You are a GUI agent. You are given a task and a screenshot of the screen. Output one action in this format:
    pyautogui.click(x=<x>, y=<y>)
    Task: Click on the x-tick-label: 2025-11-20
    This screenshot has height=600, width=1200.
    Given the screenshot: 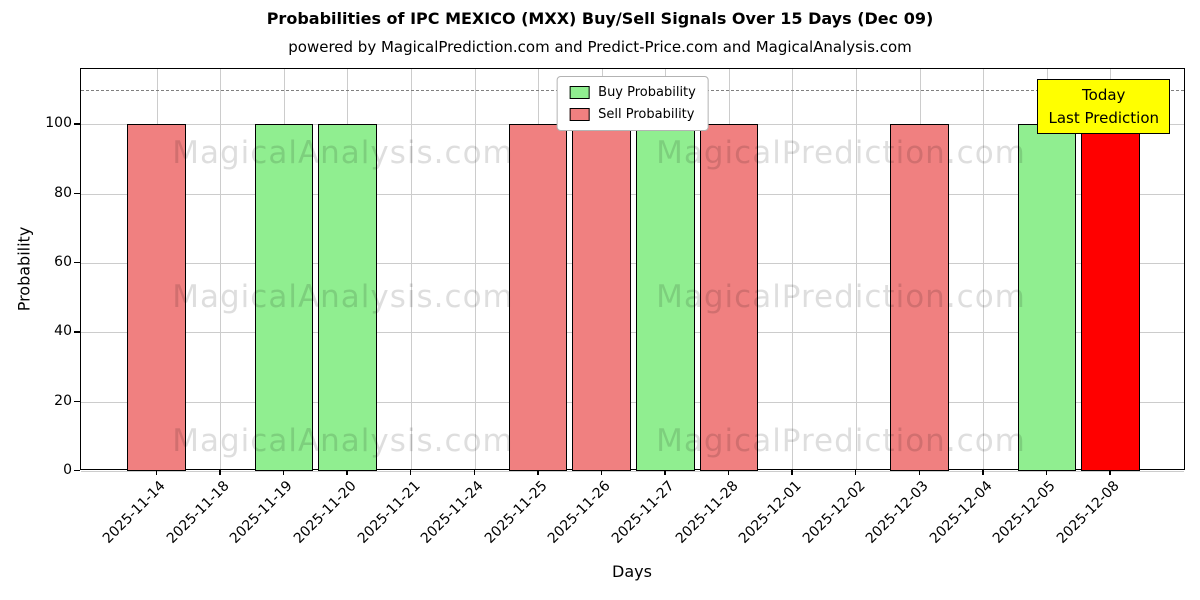 What is the action you would take?
    pyautogui.click(x=325, y=512)
    